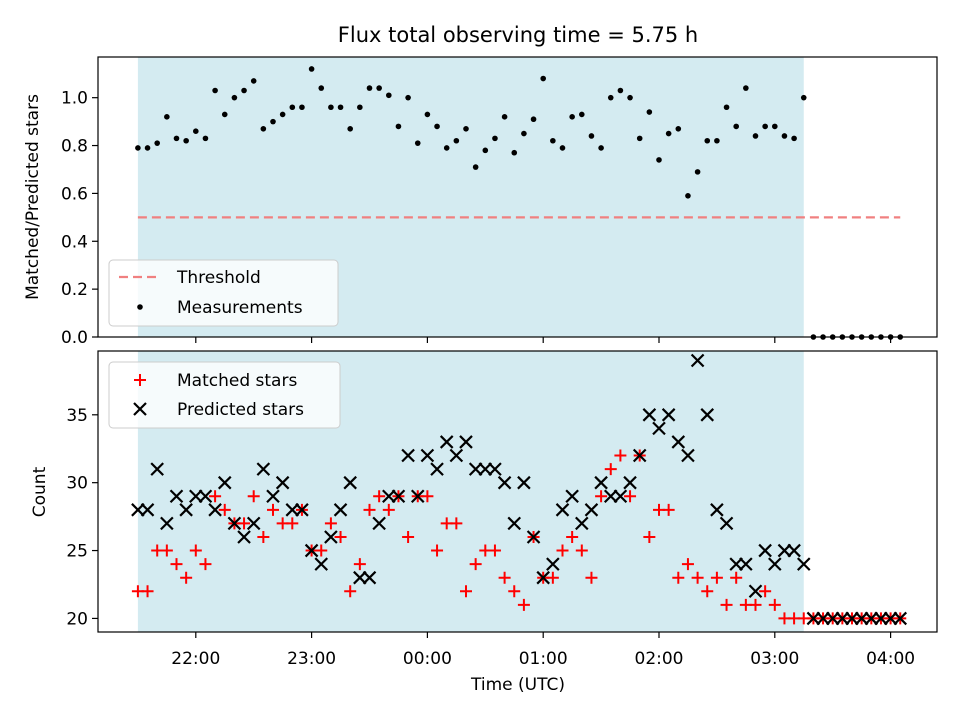  What do you see at coordinates (223, 293) in the screenshot?
I see `top-legend: Threshold Measurements` at bounding box center [223, 293].